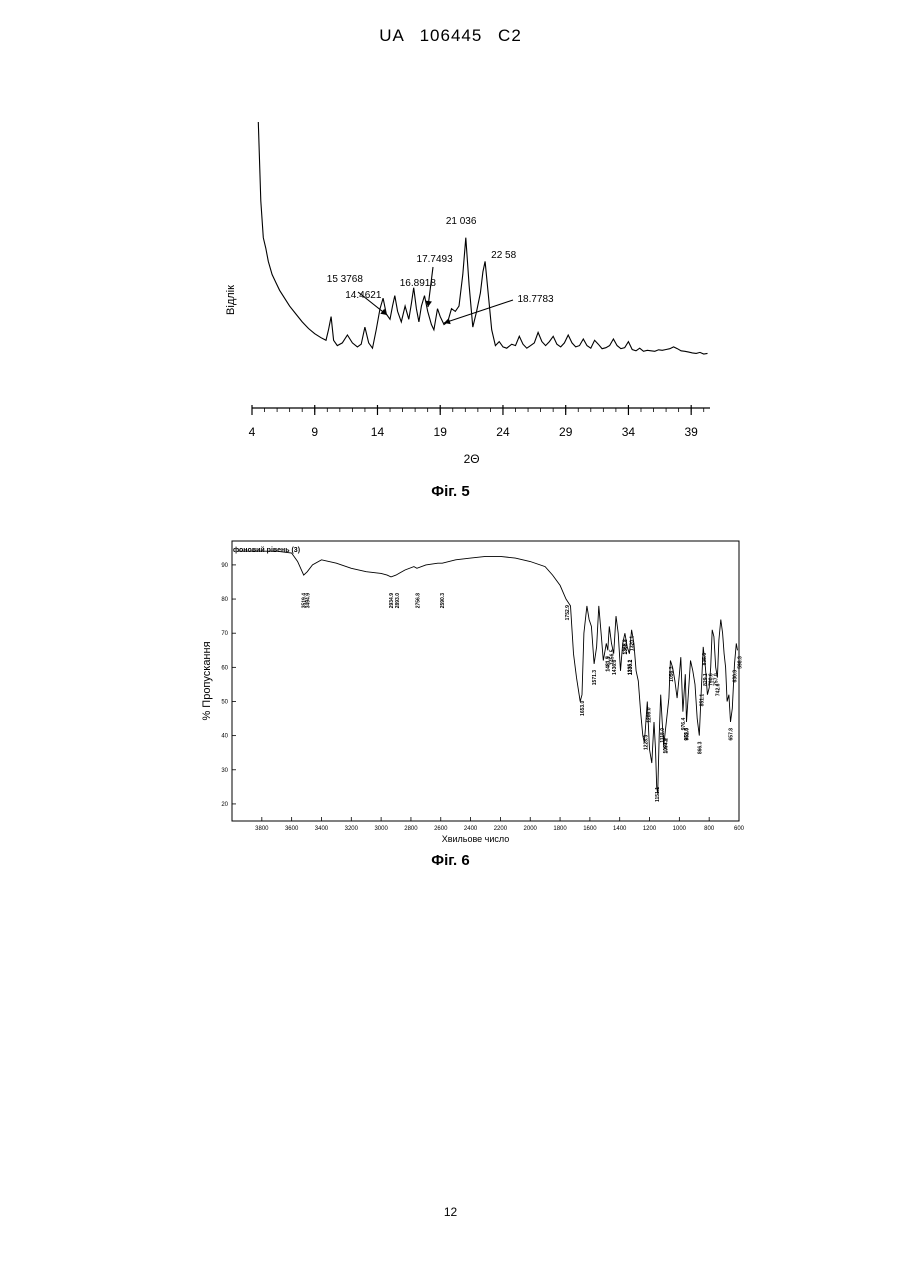  Describe the element at coordinates (450, 491) in the screenshot. I see `figure-5-caption: Фіг. 5` at that location.